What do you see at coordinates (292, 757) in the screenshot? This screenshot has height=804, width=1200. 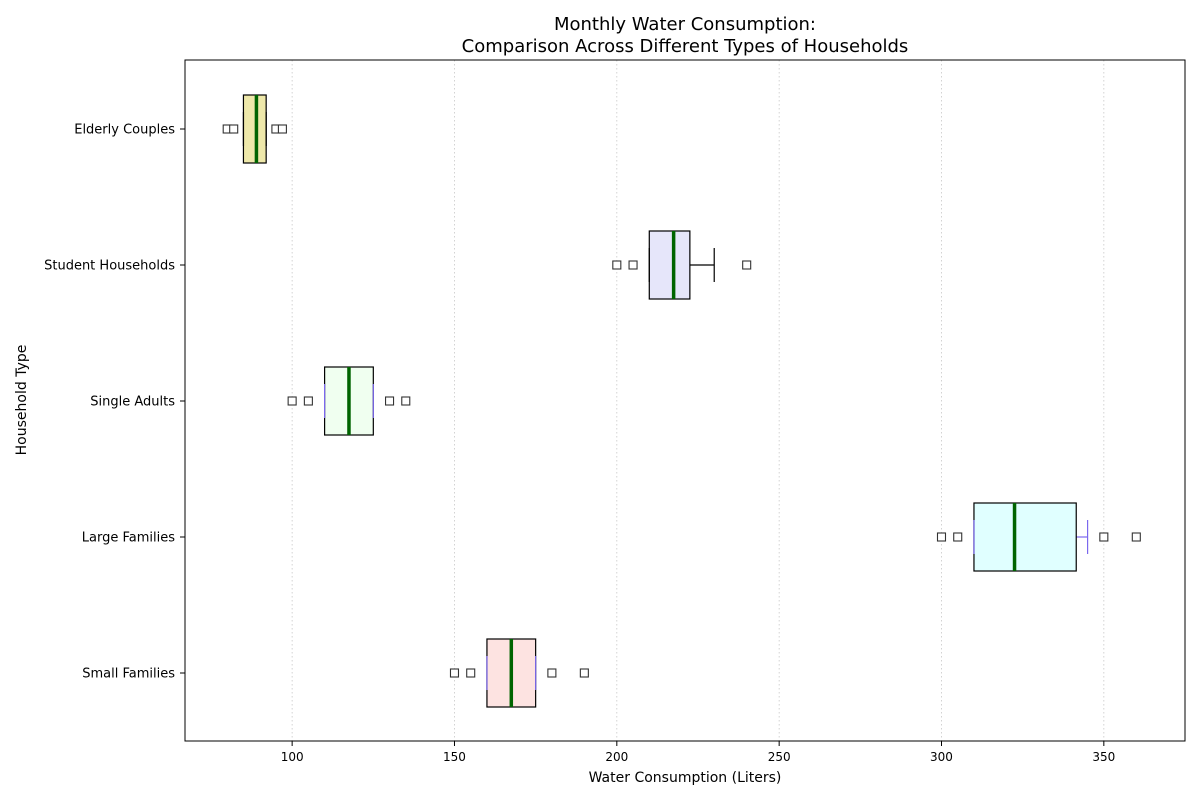 I see `x-tick-label: 100` at bounding box center [292, 757].